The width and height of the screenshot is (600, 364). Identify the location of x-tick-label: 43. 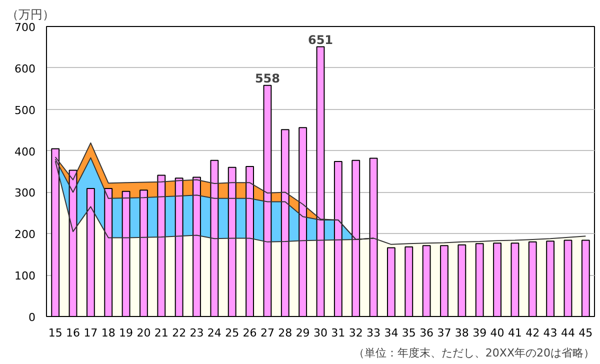
(550, 333).